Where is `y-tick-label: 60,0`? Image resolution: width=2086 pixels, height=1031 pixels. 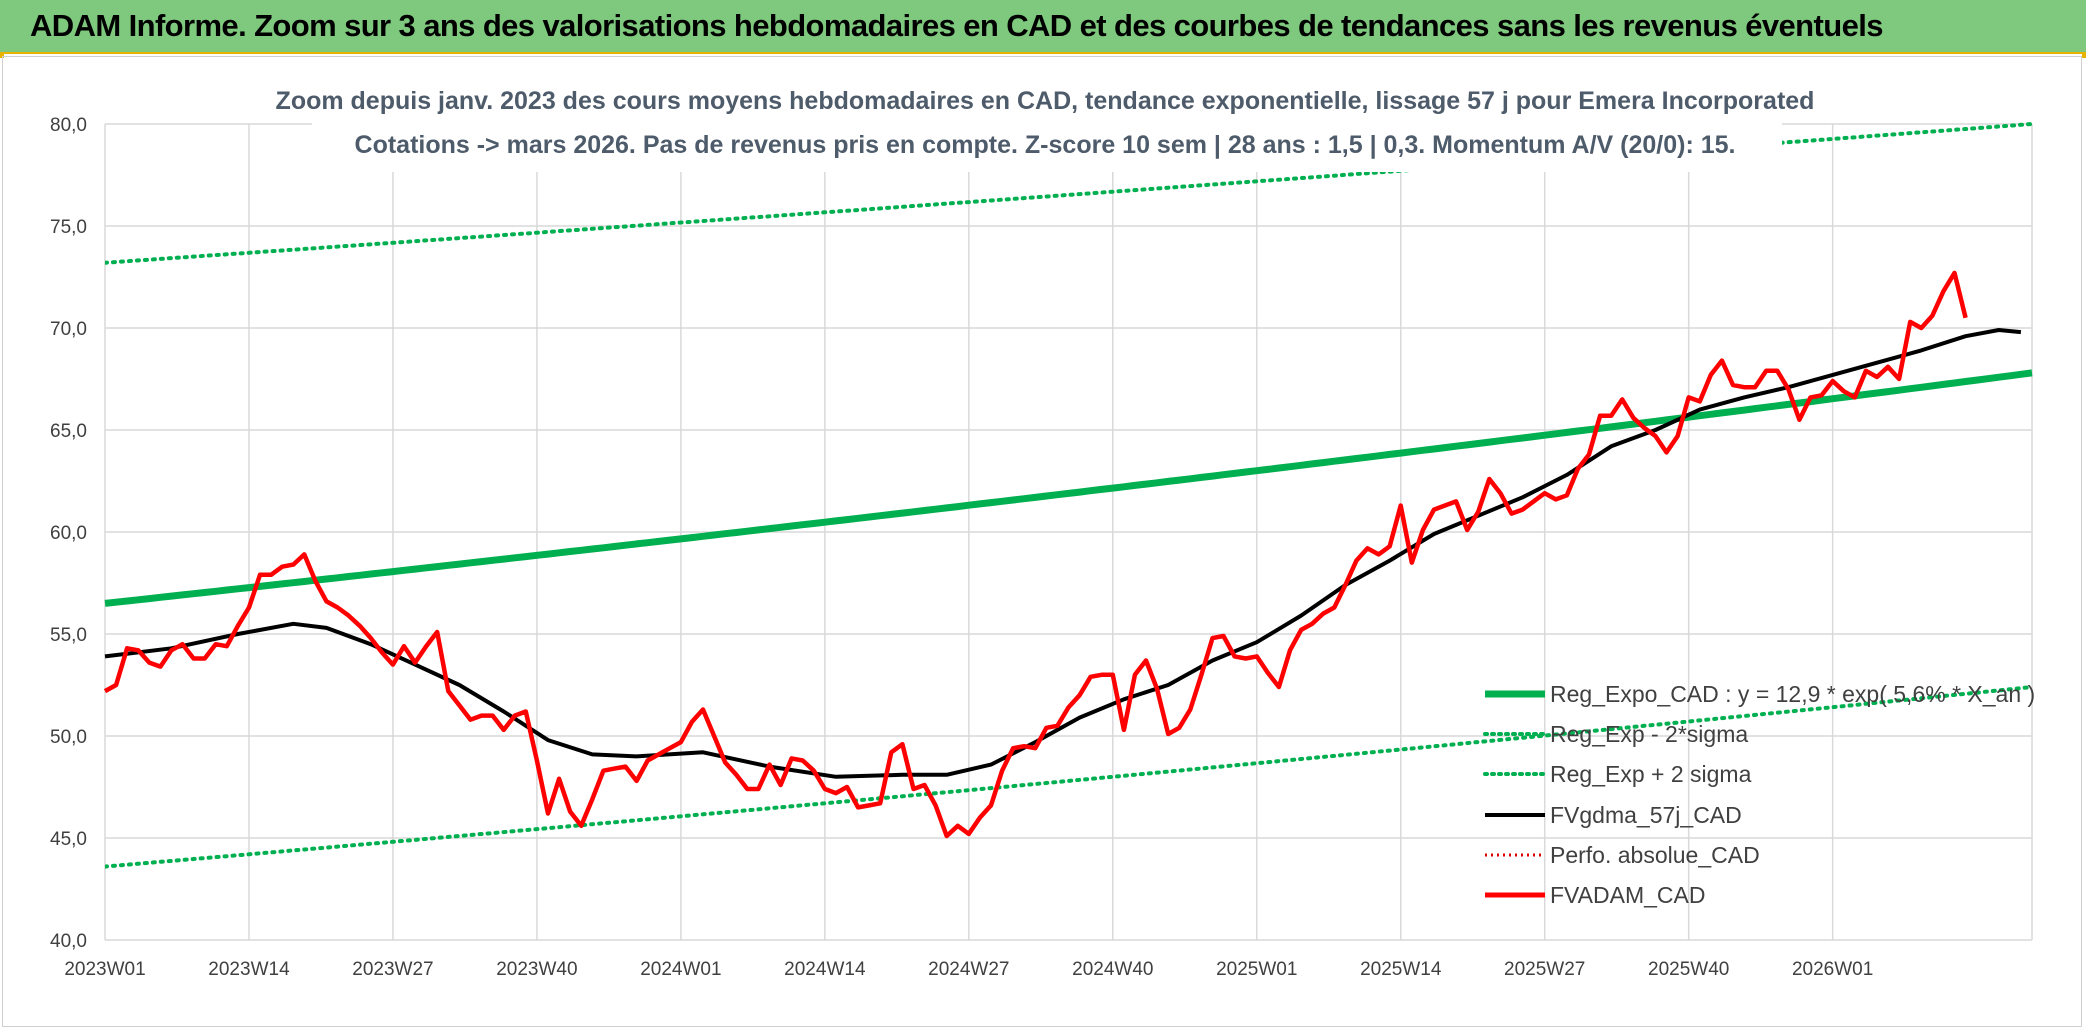 y-tick-label: 60,0 is located at coordinates (68, 533).